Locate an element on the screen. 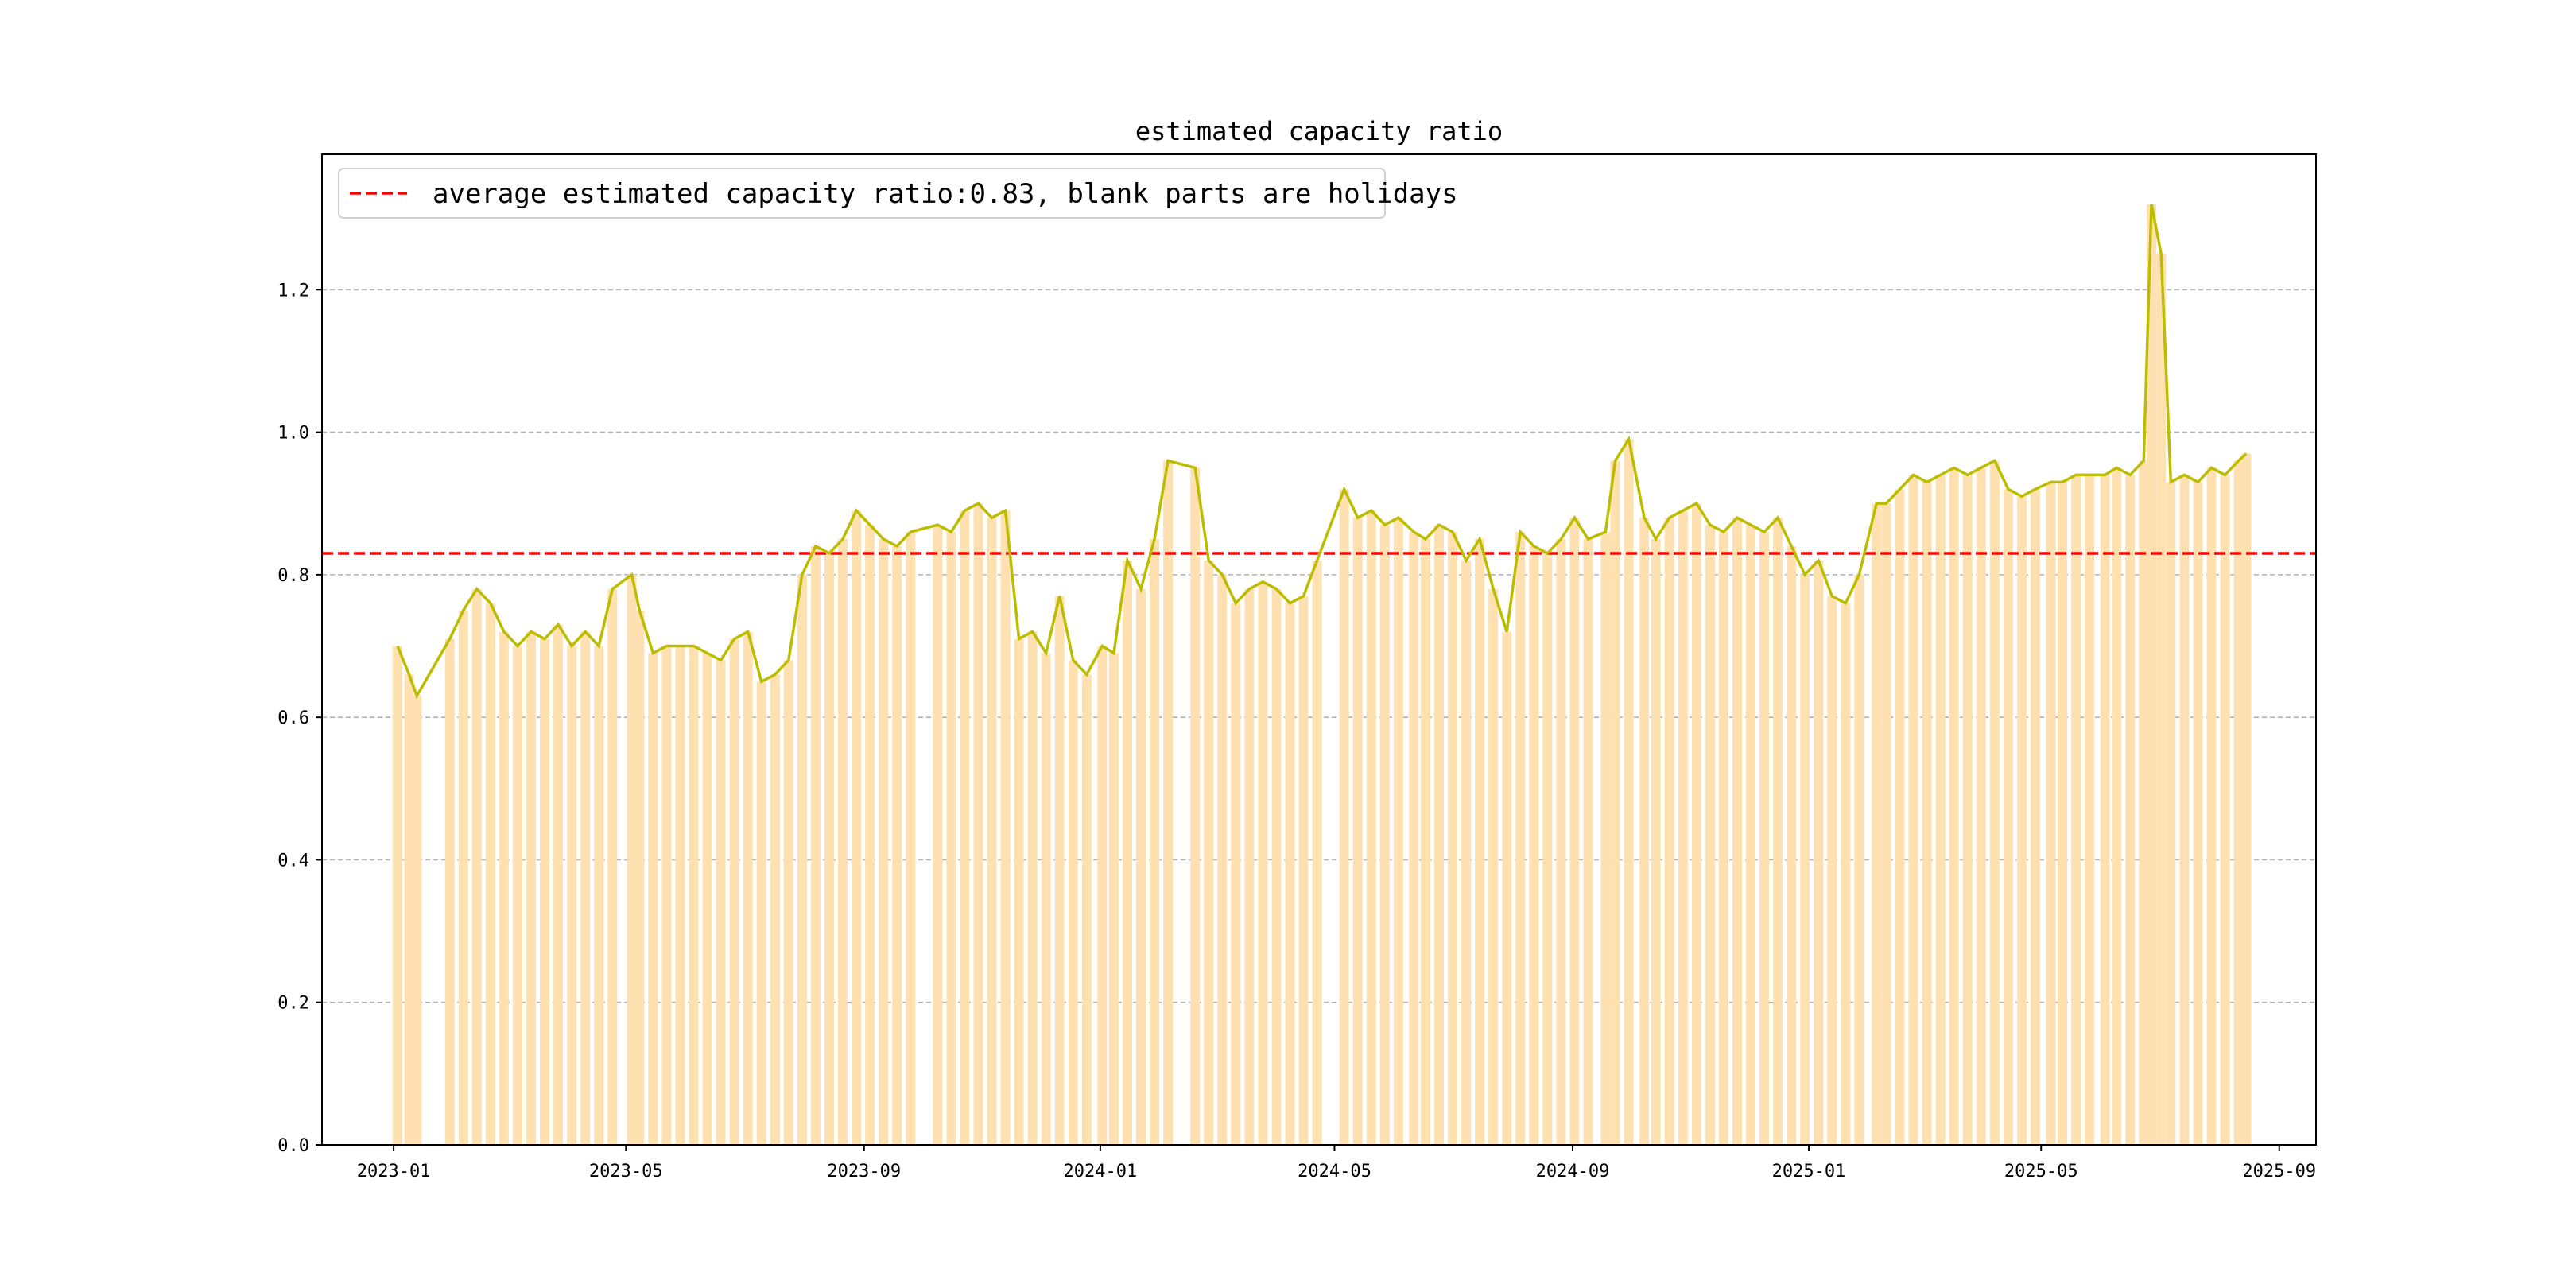 This screenshot has width=2576, height=1288. y-tick-label: 0.6 is located at coordinates (293, 718).